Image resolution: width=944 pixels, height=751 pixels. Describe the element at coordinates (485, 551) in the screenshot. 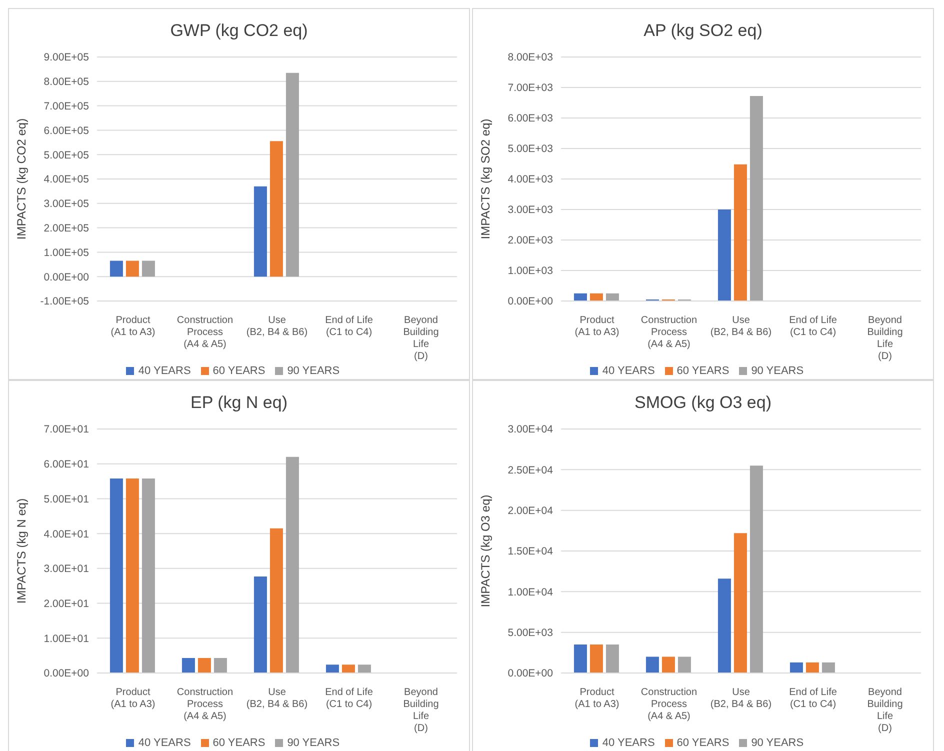

I see `y-axis-title: IMPACTS (kg O3 eq)` at that location.